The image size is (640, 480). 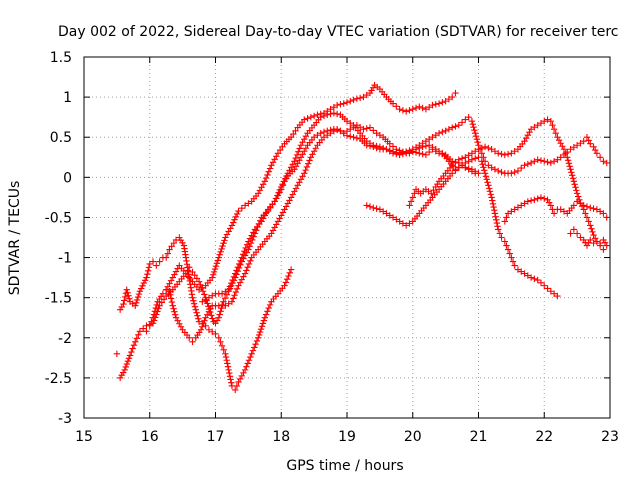 I want to click on x-tick-label: 18, so click(x=281, y=437).